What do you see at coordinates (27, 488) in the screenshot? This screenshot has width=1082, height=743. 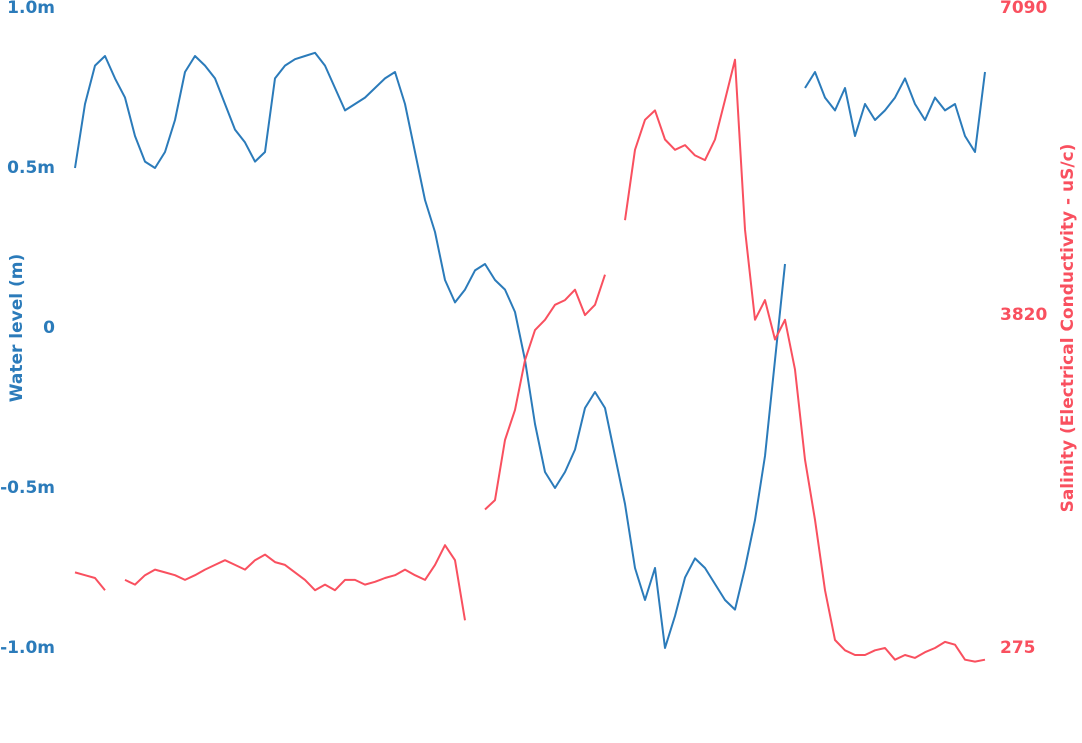 I see `y-tick-label: -0.5m` at bounding box center [27, 488].